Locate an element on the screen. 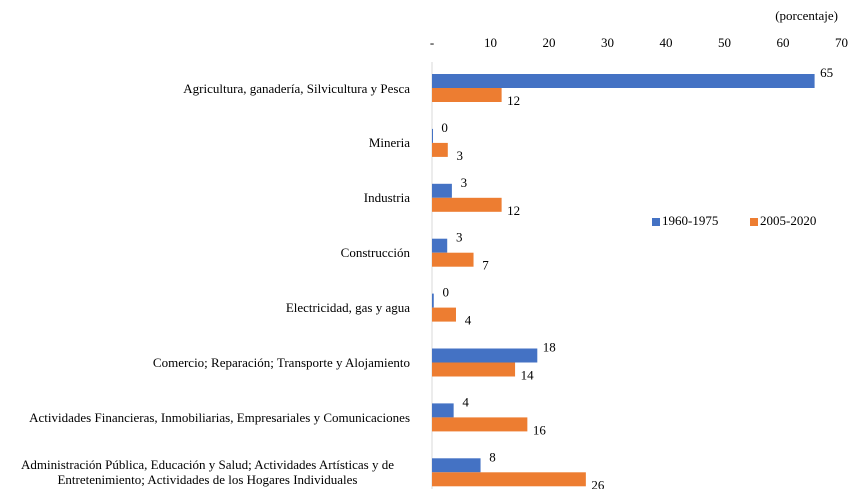  x-tick-label: 60 is located at coordinates (783, 42).